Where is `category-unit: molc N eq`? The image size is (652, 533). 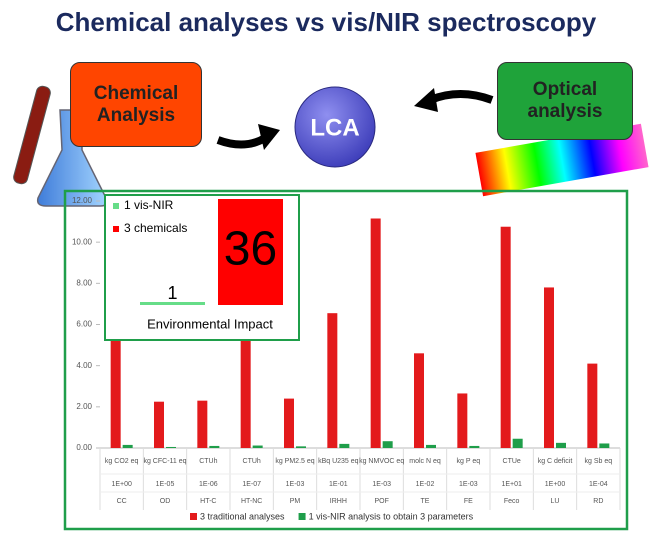 category-unit: molc N eq is located at coordinates (425, 461).